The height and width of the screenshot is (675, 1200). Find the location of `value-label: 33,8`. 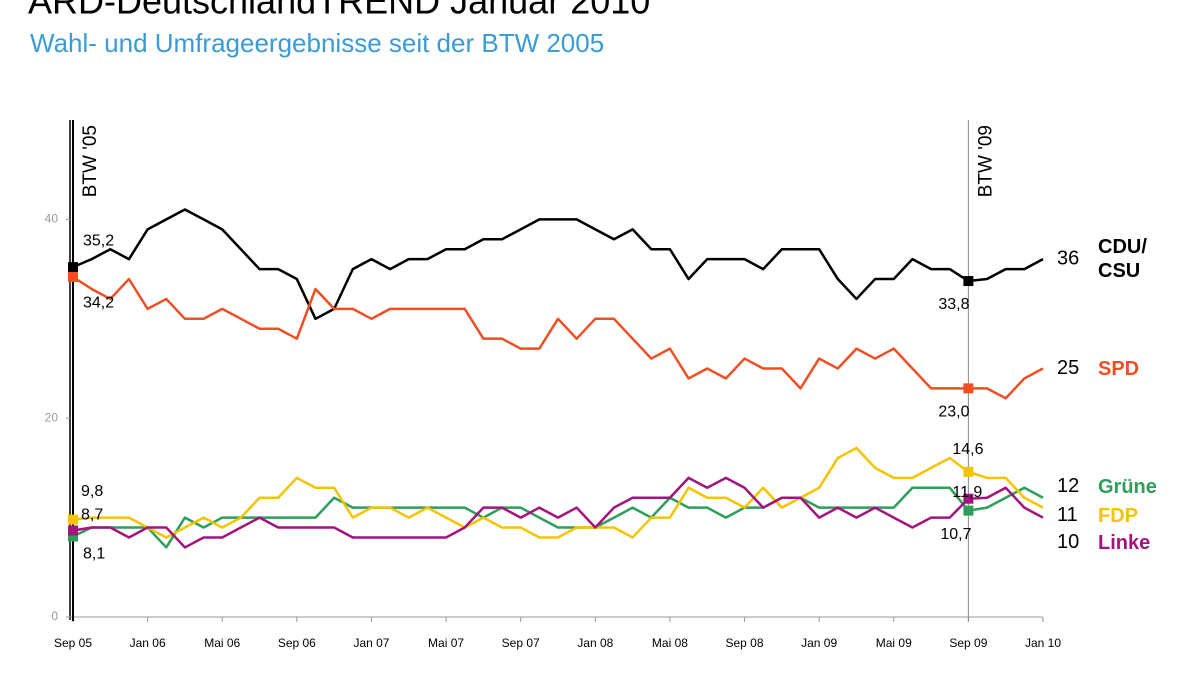

value-label: 33,8 is located at coordinates (953, 304).